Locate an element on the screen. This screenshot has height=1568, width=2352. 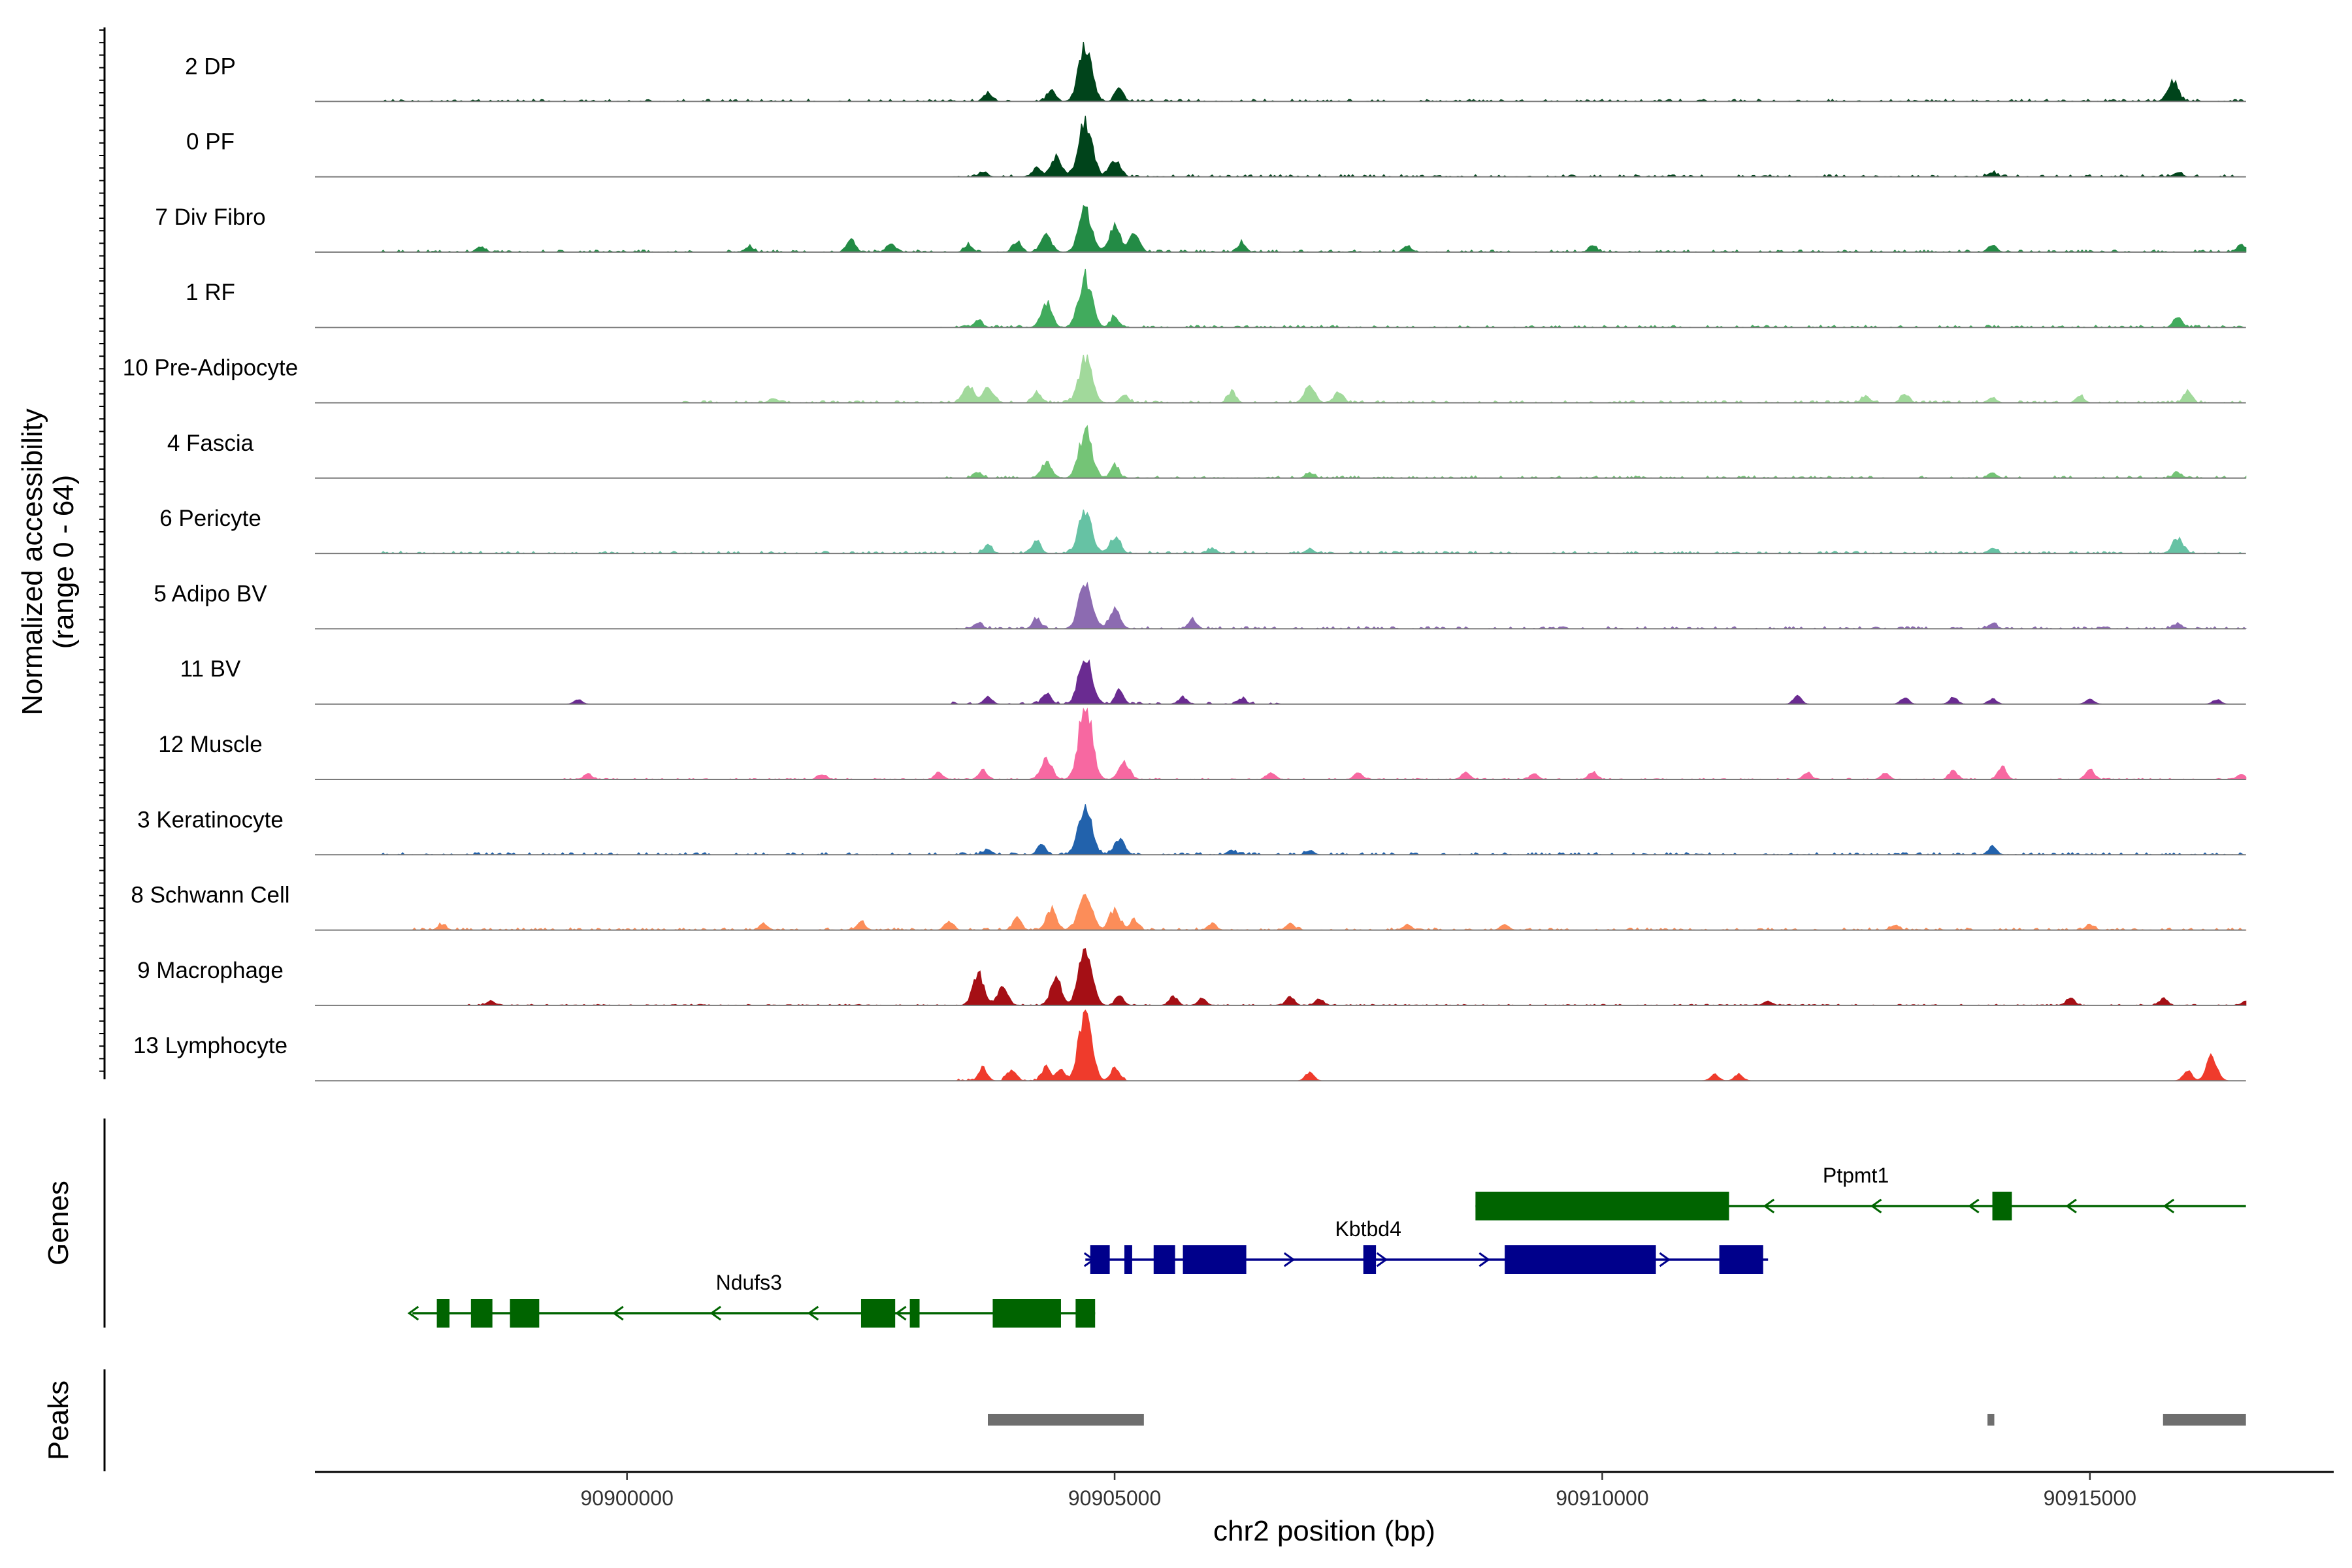
track-10-pre-adipocyte: 10 Pre-Adipocyte is located at coordinates (1184, 379).